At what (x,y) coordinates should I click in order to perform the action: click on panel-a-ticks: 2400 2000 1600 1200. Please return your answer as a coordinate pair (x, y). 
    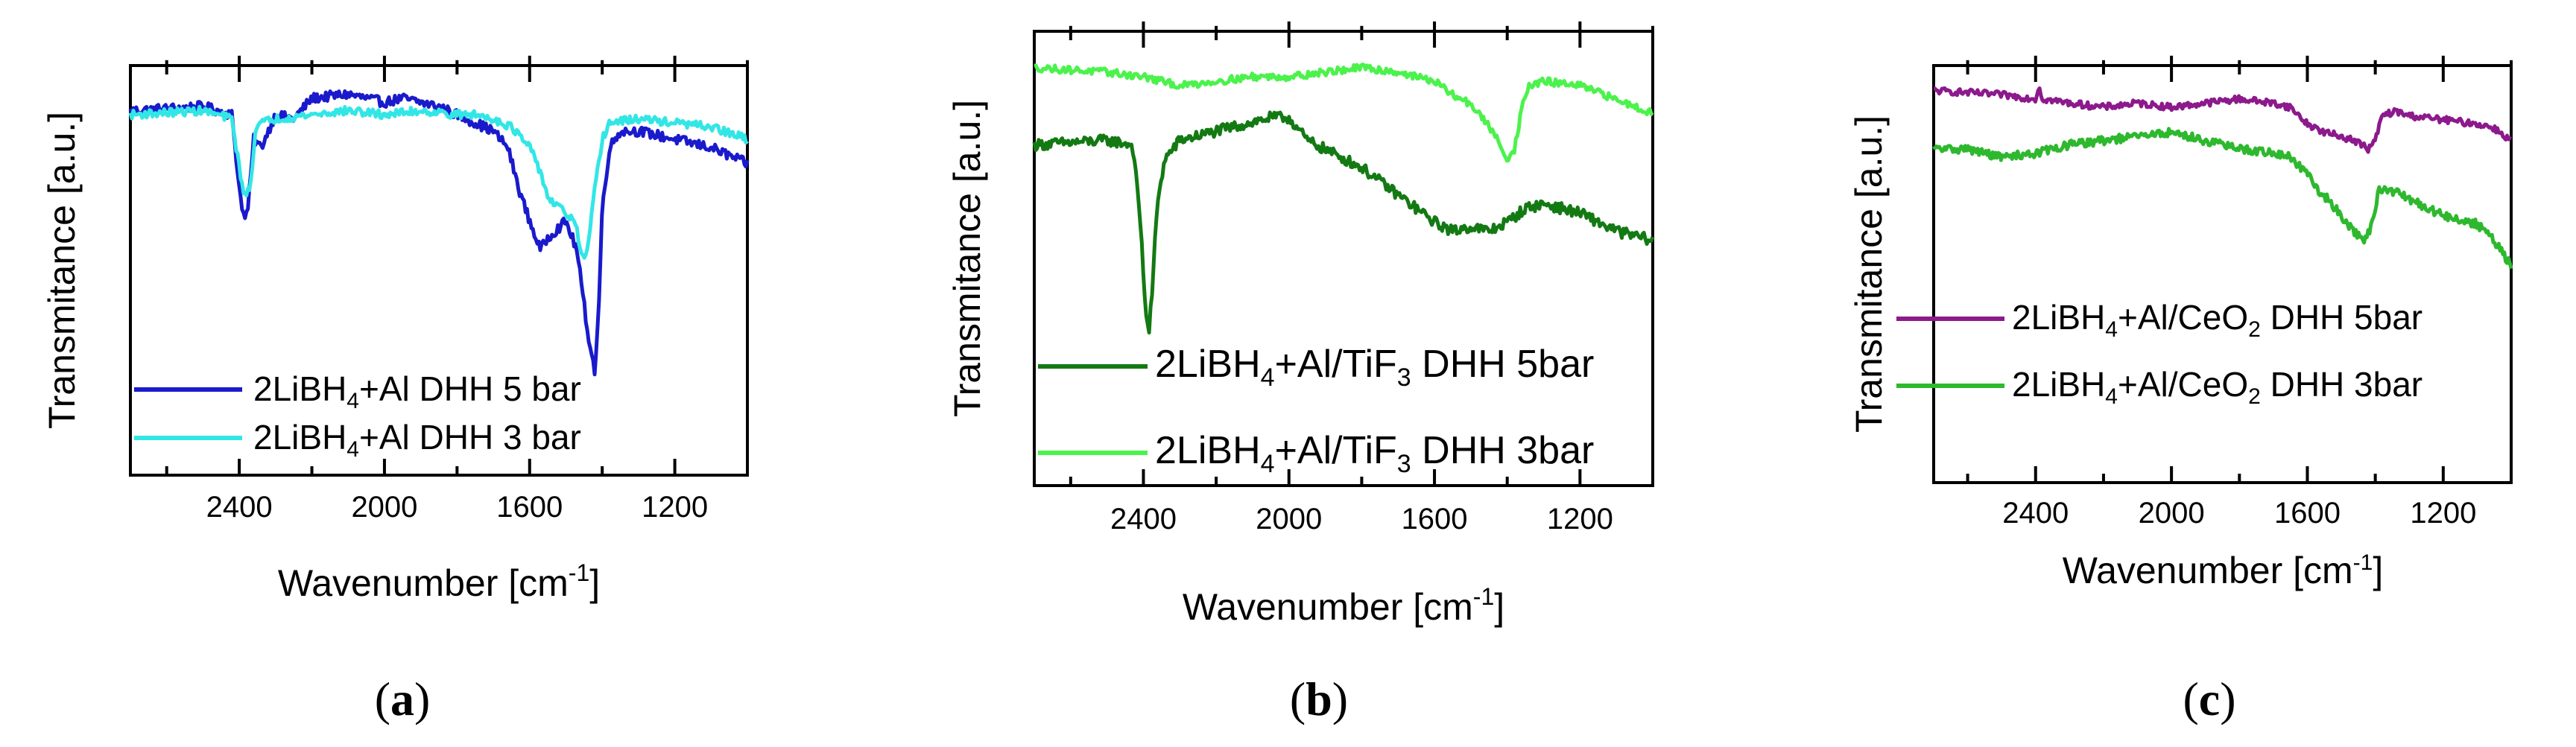
    Looking at the image, I should click on (457, 290).